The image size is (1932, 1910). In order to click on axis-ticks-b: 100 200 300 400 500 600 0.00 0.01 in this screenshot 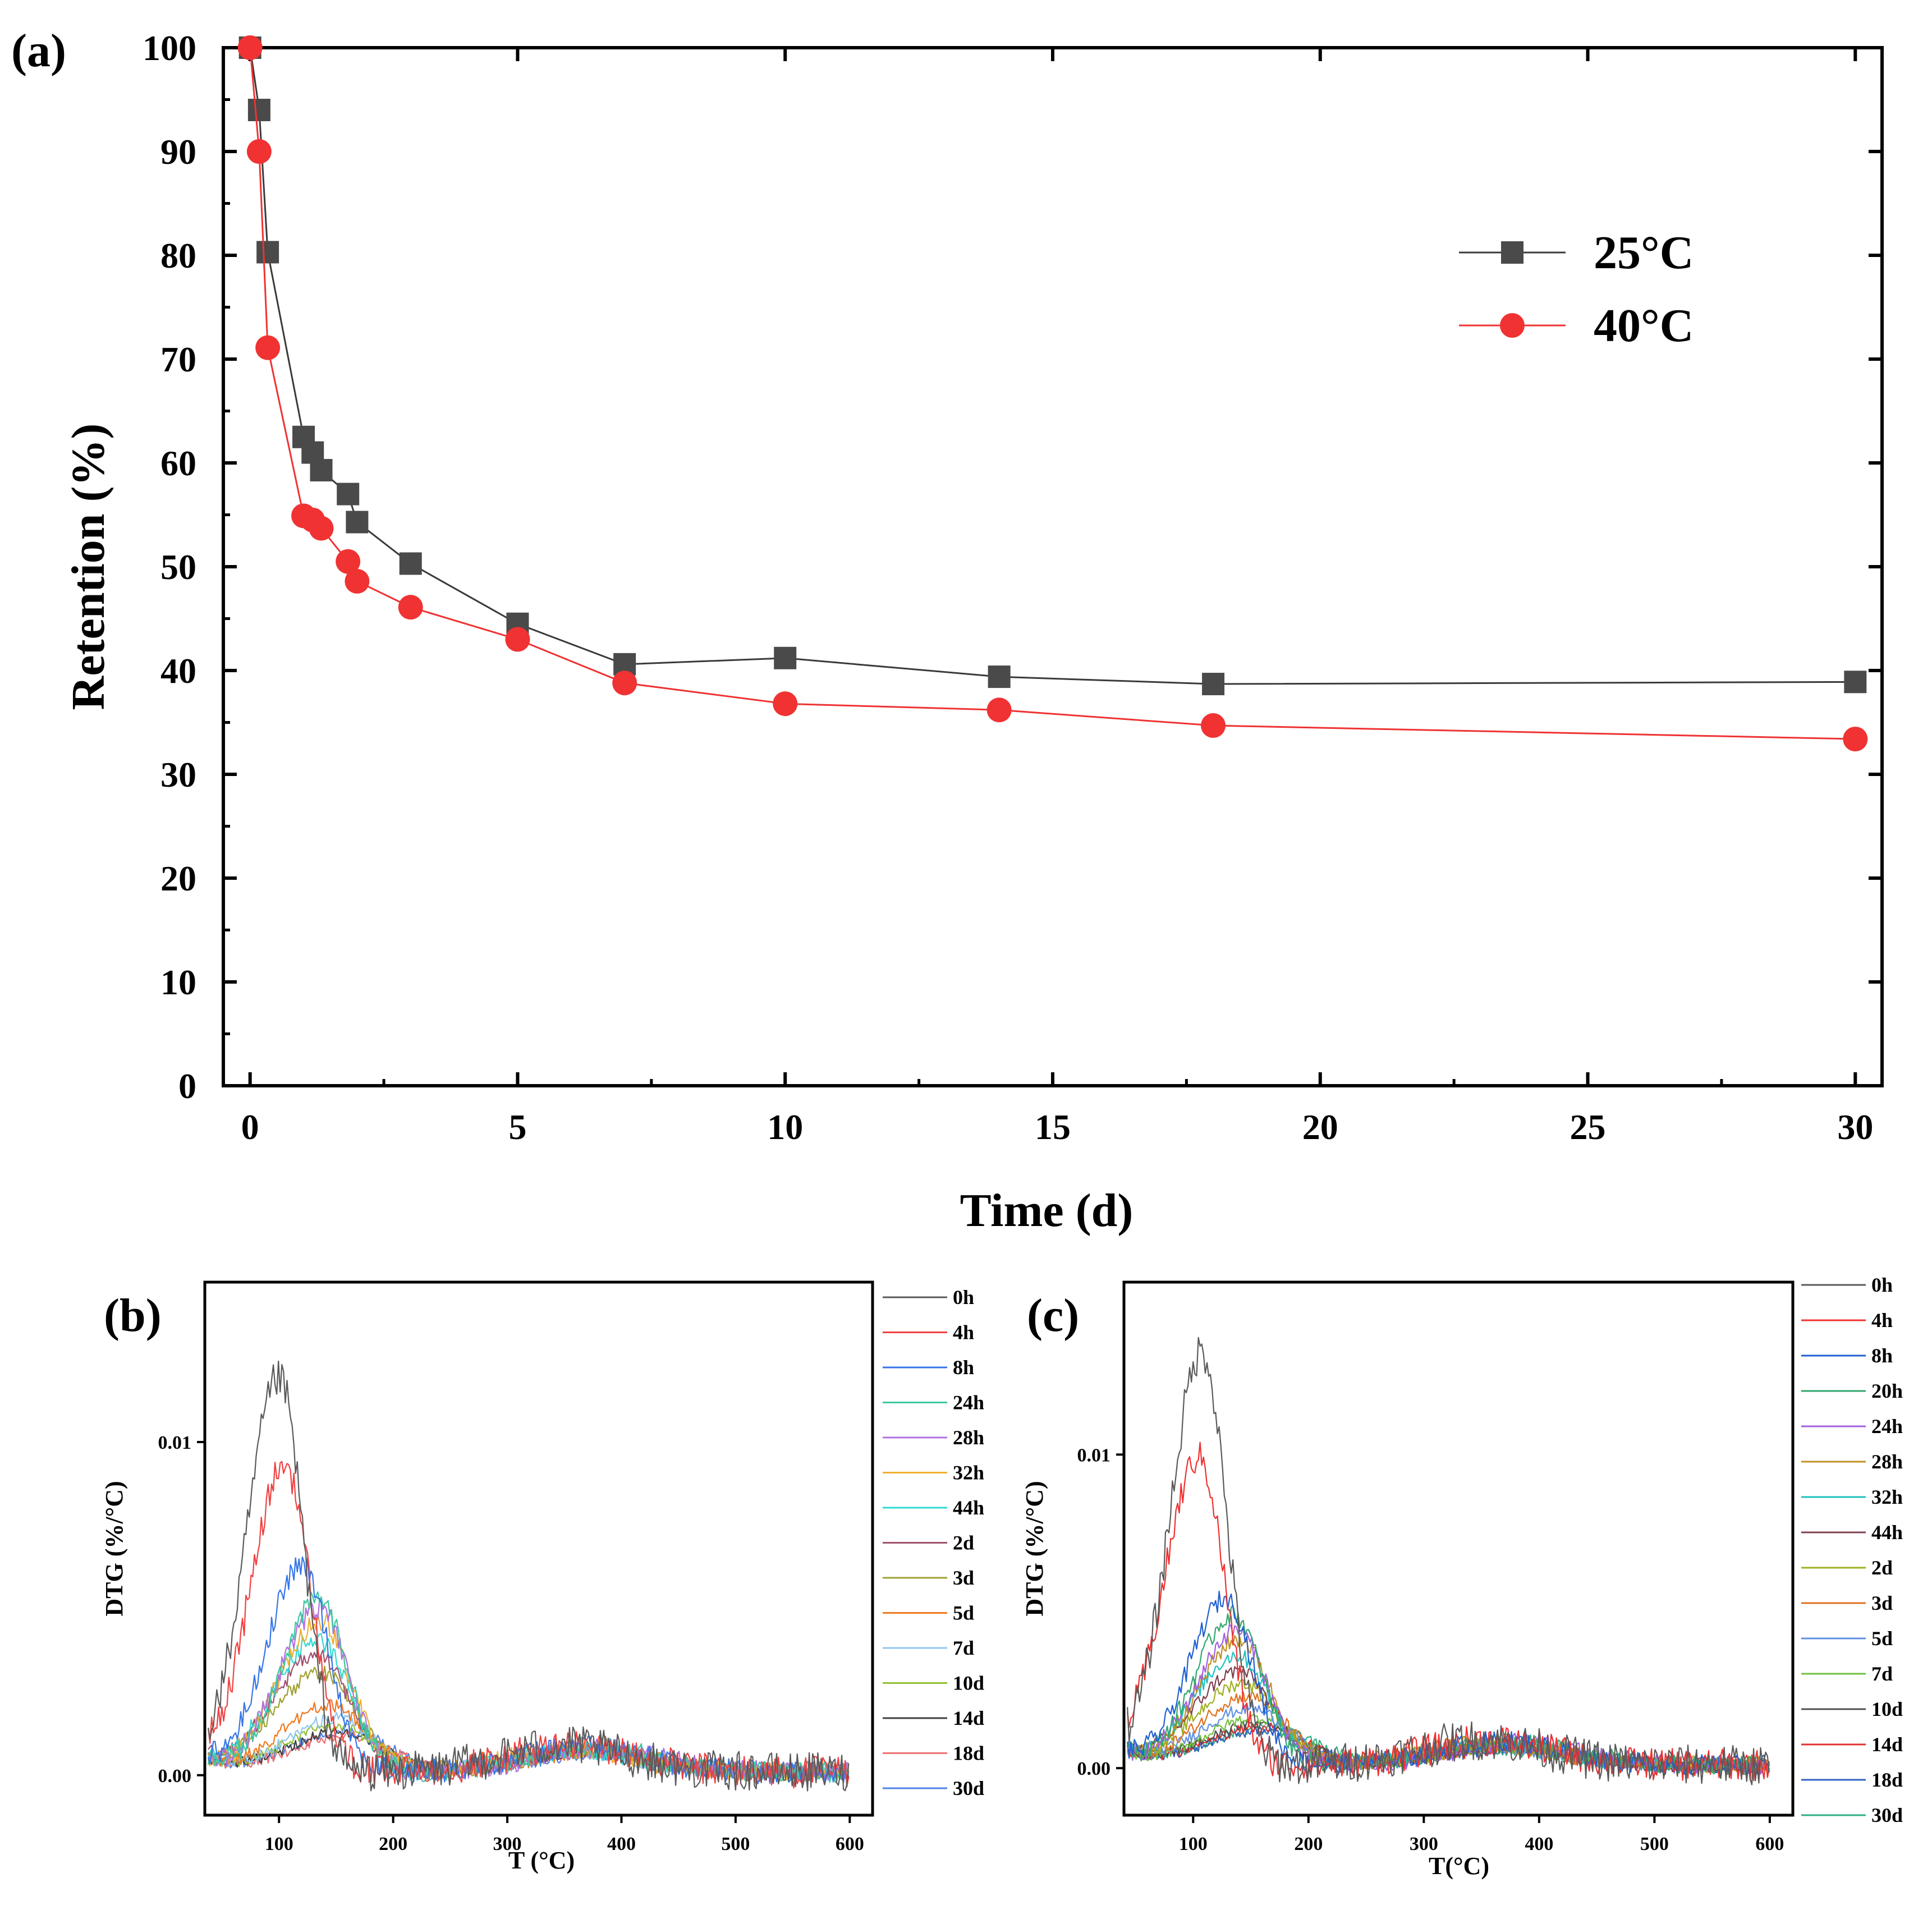, I will do `click(511, 1643)`.